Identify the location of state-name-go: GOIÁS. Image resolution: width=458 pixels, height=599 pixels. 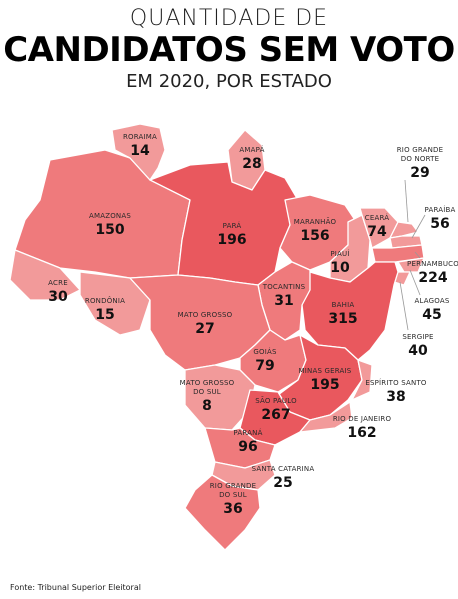
(265, 351).